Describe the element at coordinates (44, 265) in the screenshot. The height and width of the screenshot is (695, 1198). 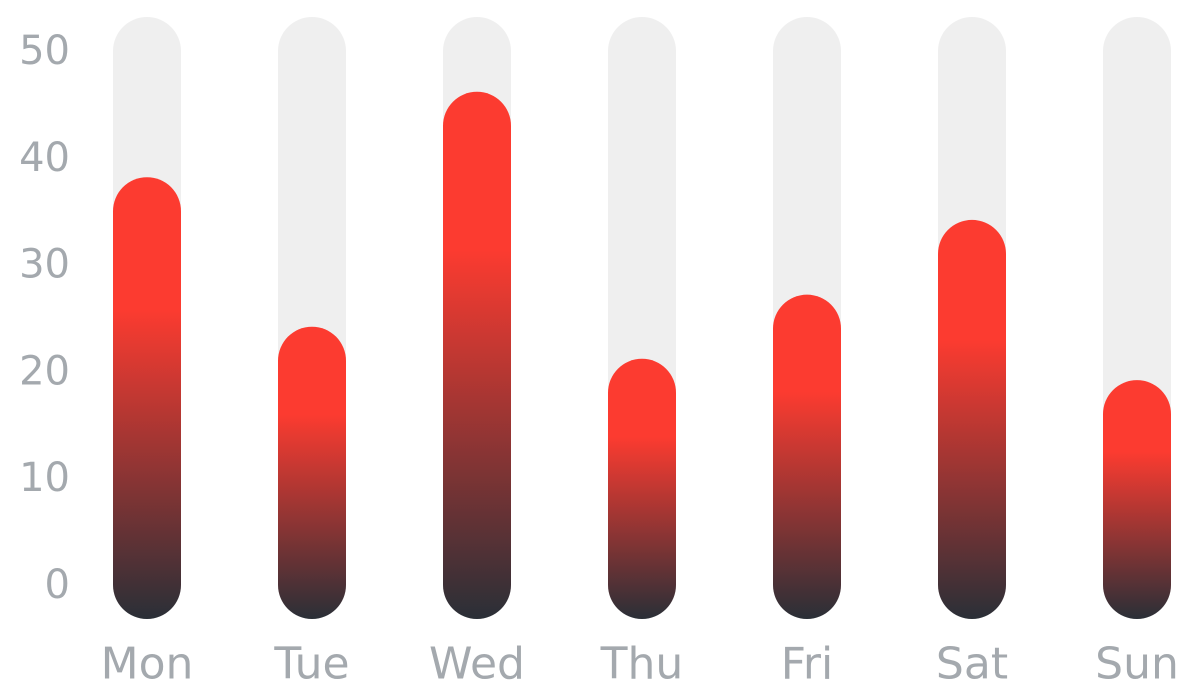
I see `y-tick-label: 30` at that location.